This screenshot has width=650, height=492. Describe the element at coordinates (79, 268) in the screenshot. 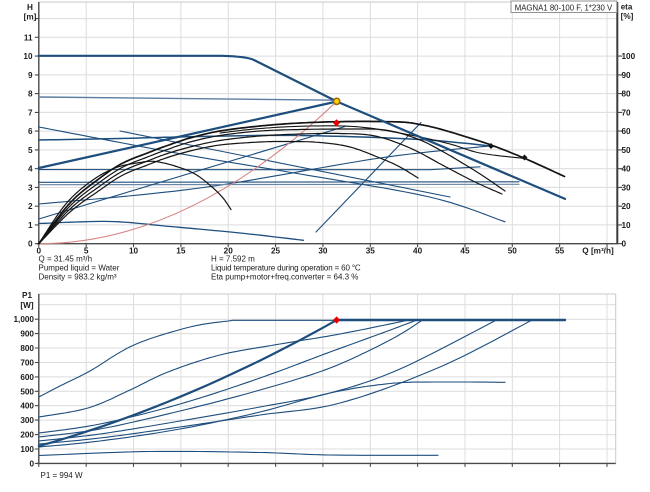

I see `svg-text: Pumped liquid = Water` at that location.